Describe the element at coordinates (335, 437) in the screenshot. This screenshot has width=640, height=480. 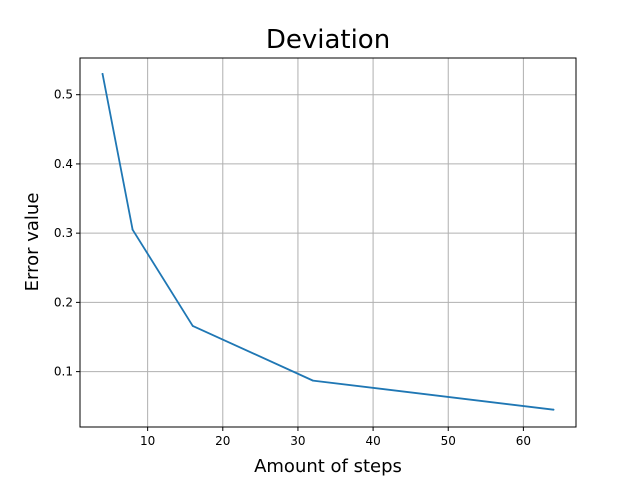
I see `x-axis-ticks: 10 20 30 40 50 60` at that location.